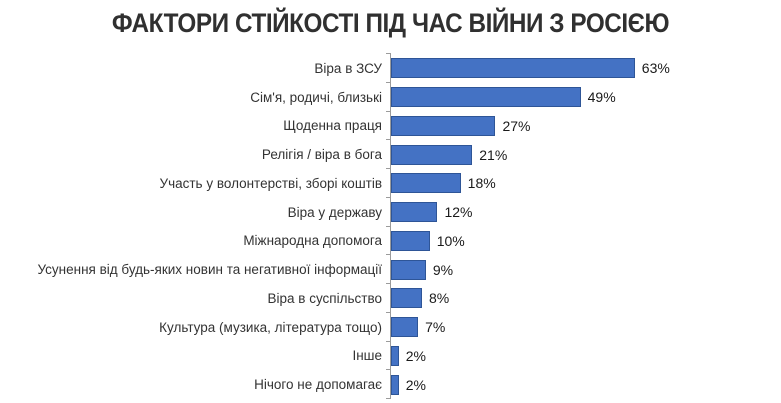 Image resolution: width=781 pixels, height=403 pixels. I want to click on bar-zone: 49%, so click(583, 96).